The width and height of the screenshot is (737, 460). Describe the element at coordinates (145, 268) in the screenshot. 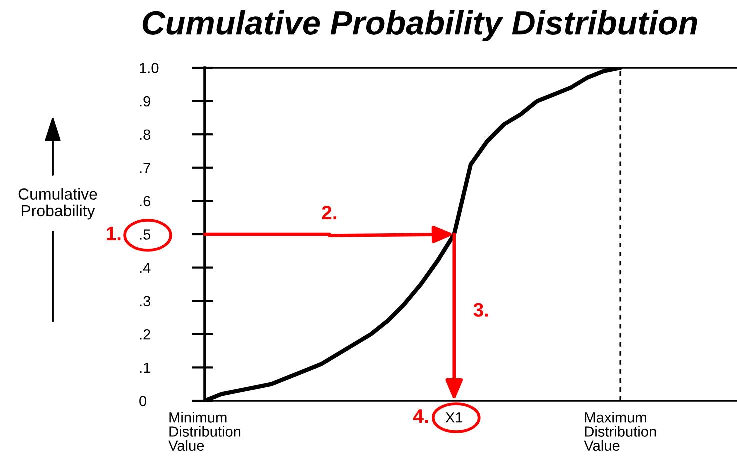

I see `y-tick-label: .4` at that location.